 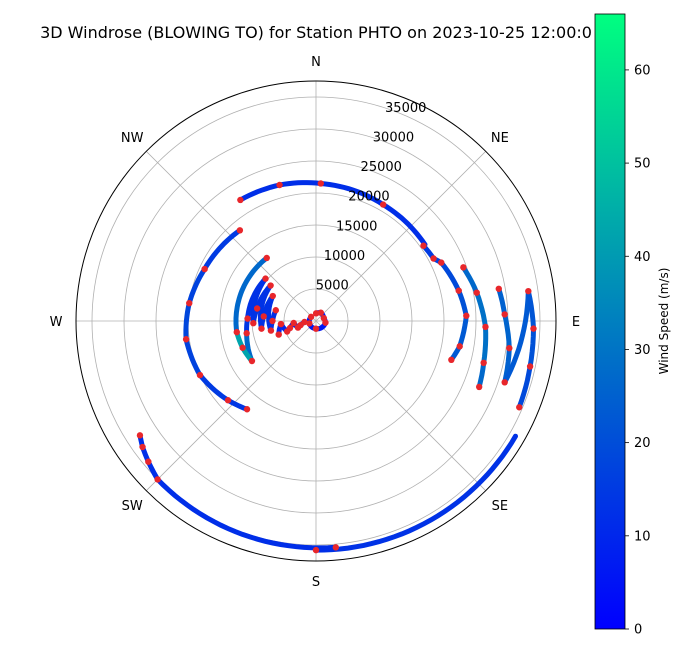 I want to click on colorbar-ticks: 0 10 20 30 40 50 60, so click(x=638, y=350).